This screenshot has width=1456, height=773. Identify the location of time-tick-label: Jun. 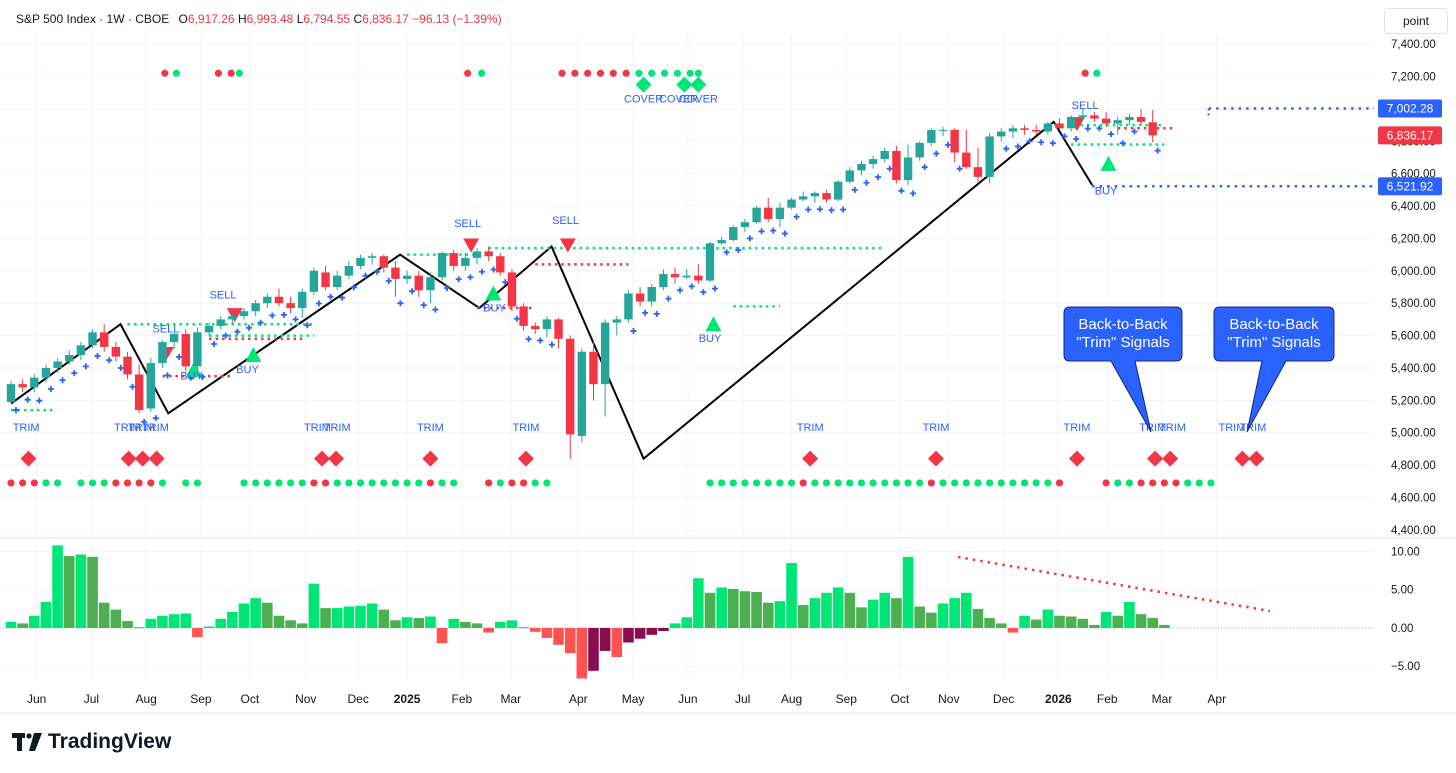
(687, 699).